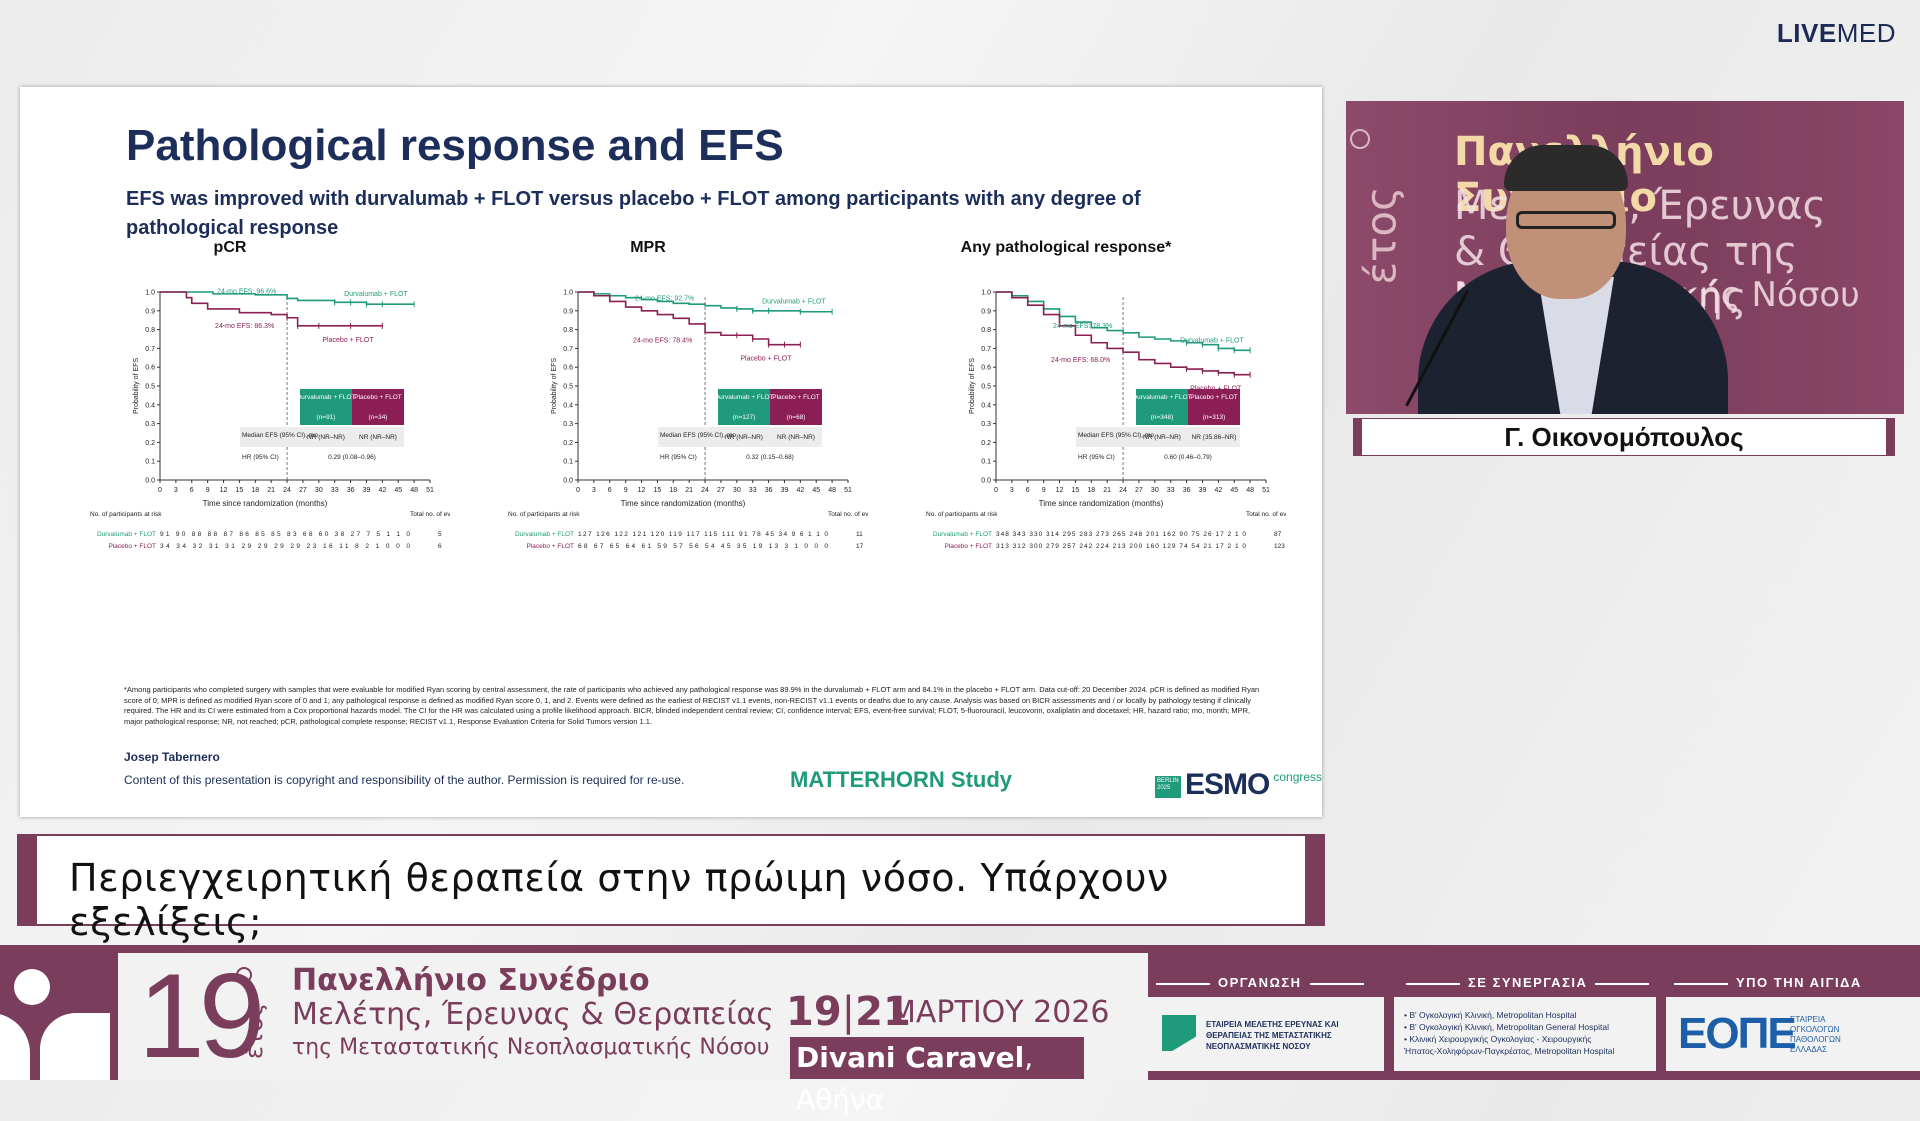  I want to click on x-tick-label: 33, so click(753, 490).